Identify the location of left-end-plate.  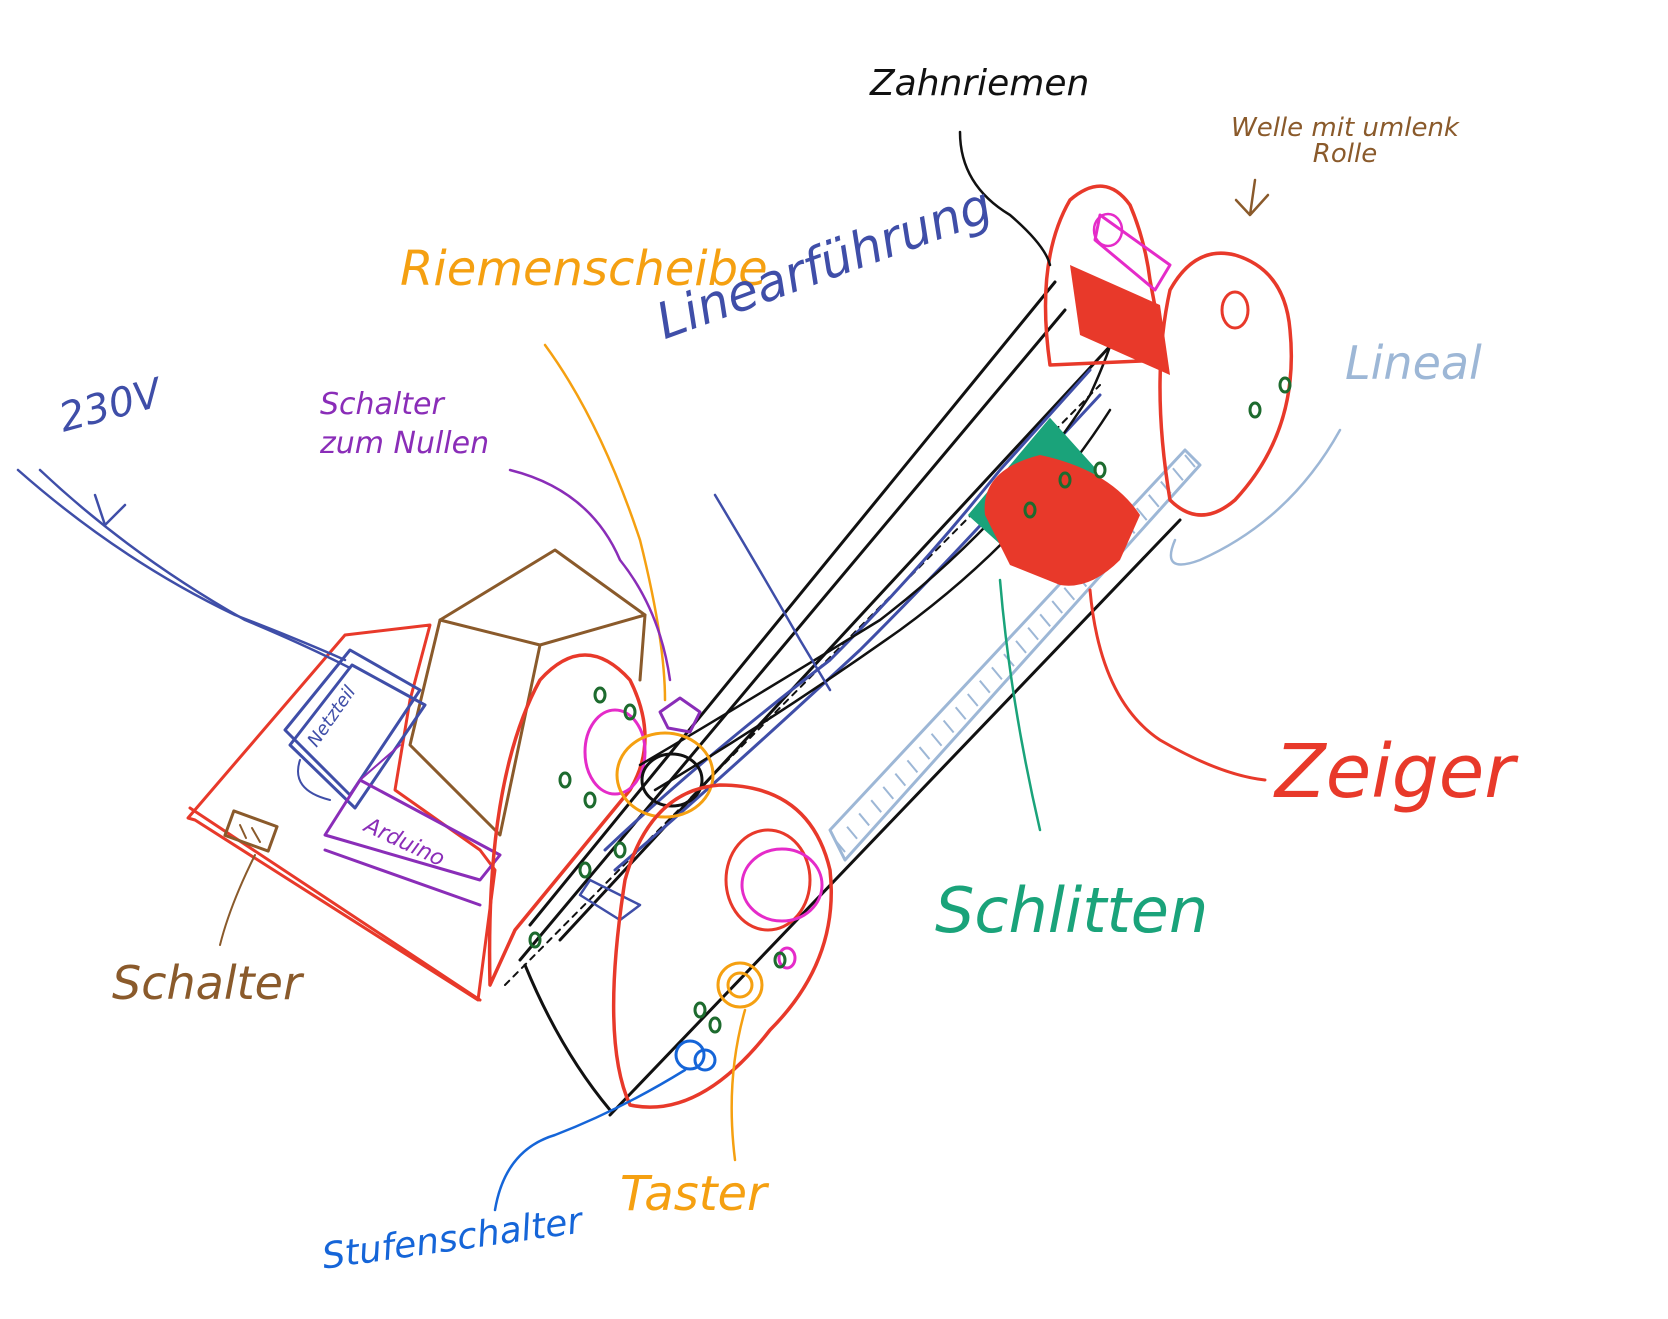
(567, 820).